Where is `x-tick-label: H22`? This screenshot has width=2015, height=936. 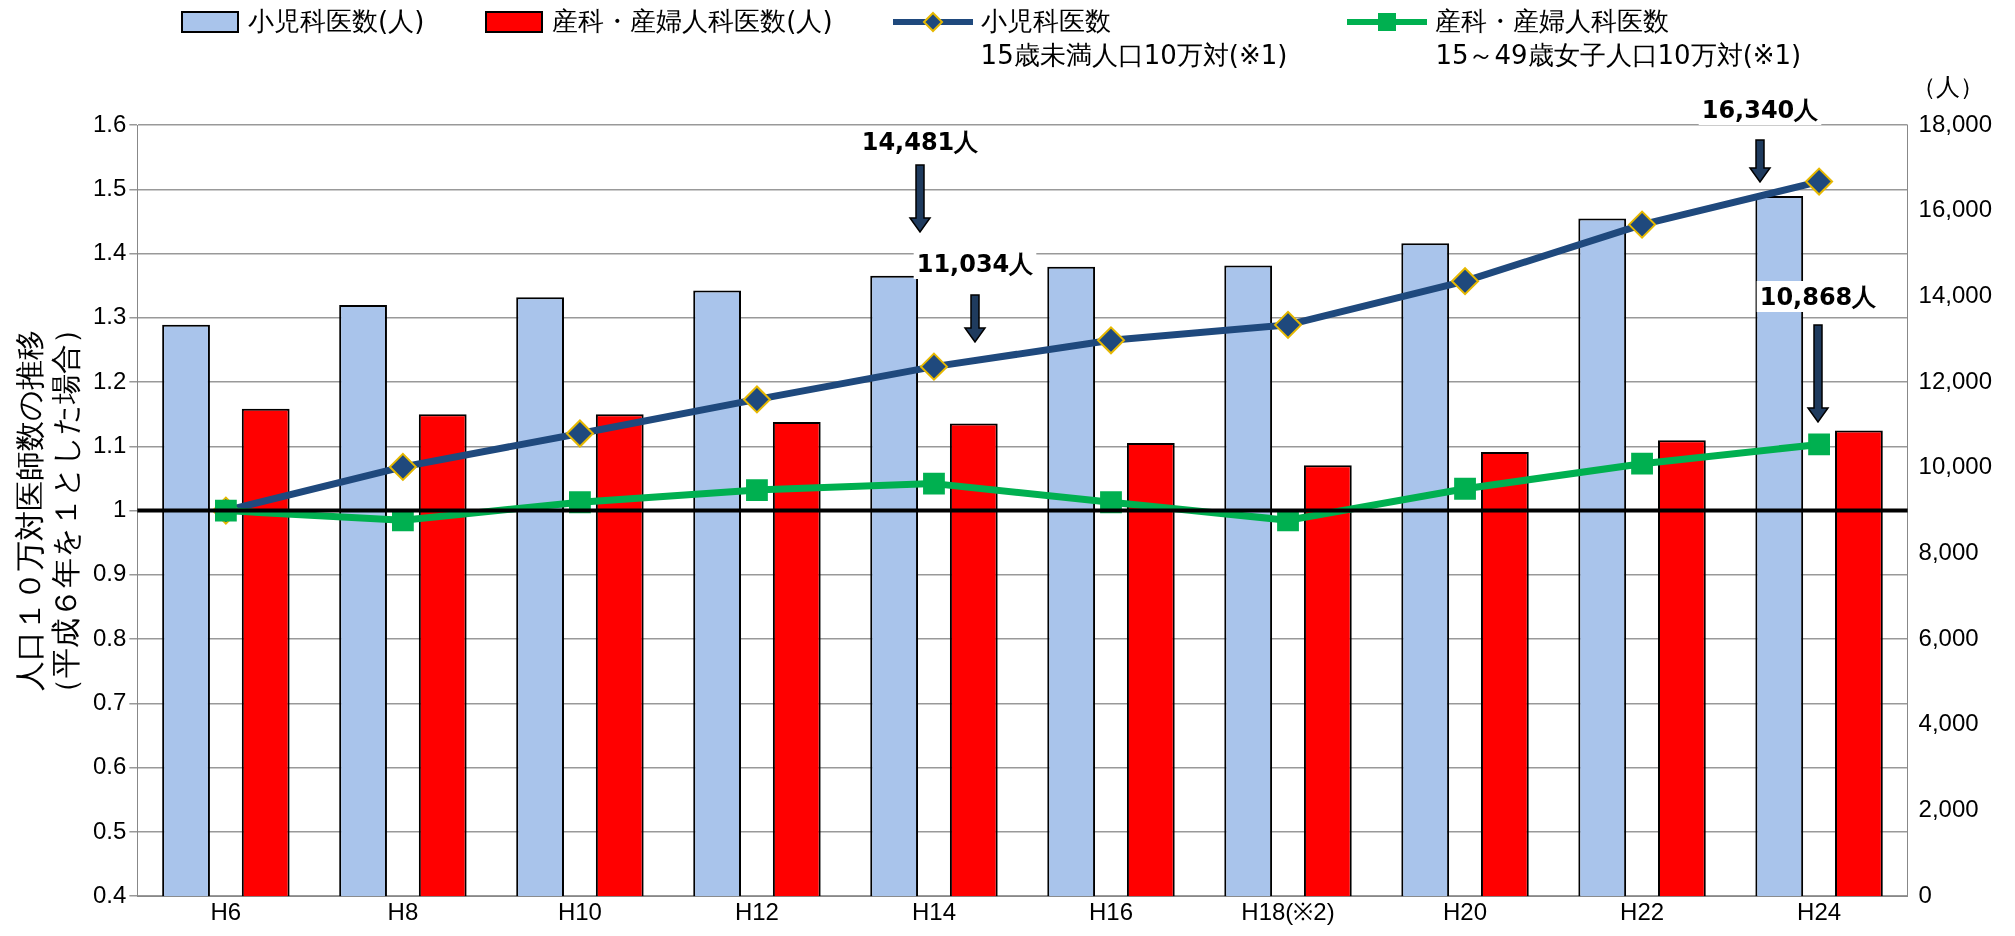 x-tick-label: H22 is located at coordinates (1642, 912).